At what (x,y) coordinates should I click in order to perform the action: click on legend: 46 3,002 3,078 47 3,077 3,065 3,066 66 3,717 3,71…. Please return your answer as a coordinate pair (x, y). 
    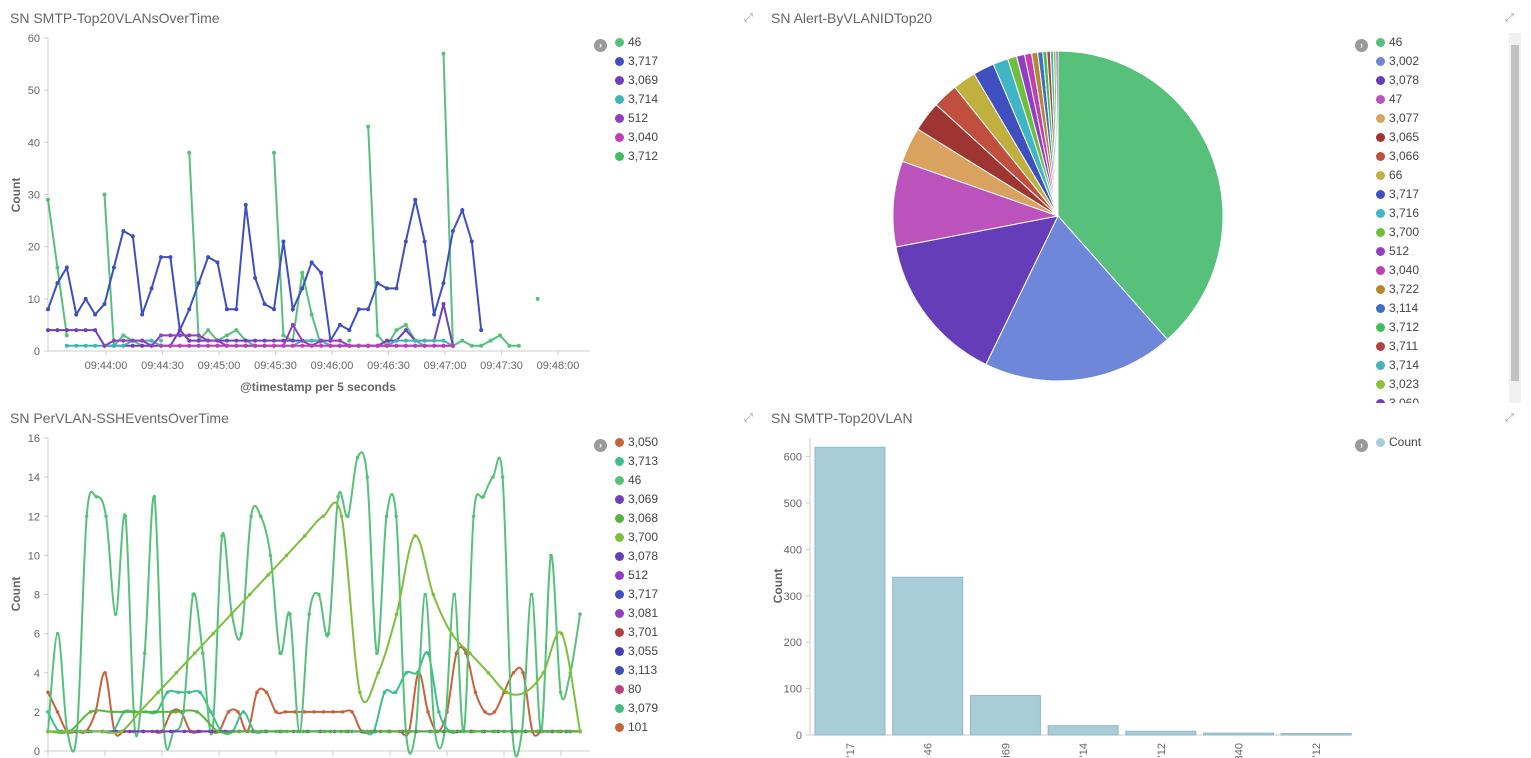
    Looking at the image, I should click on (1397, 218).